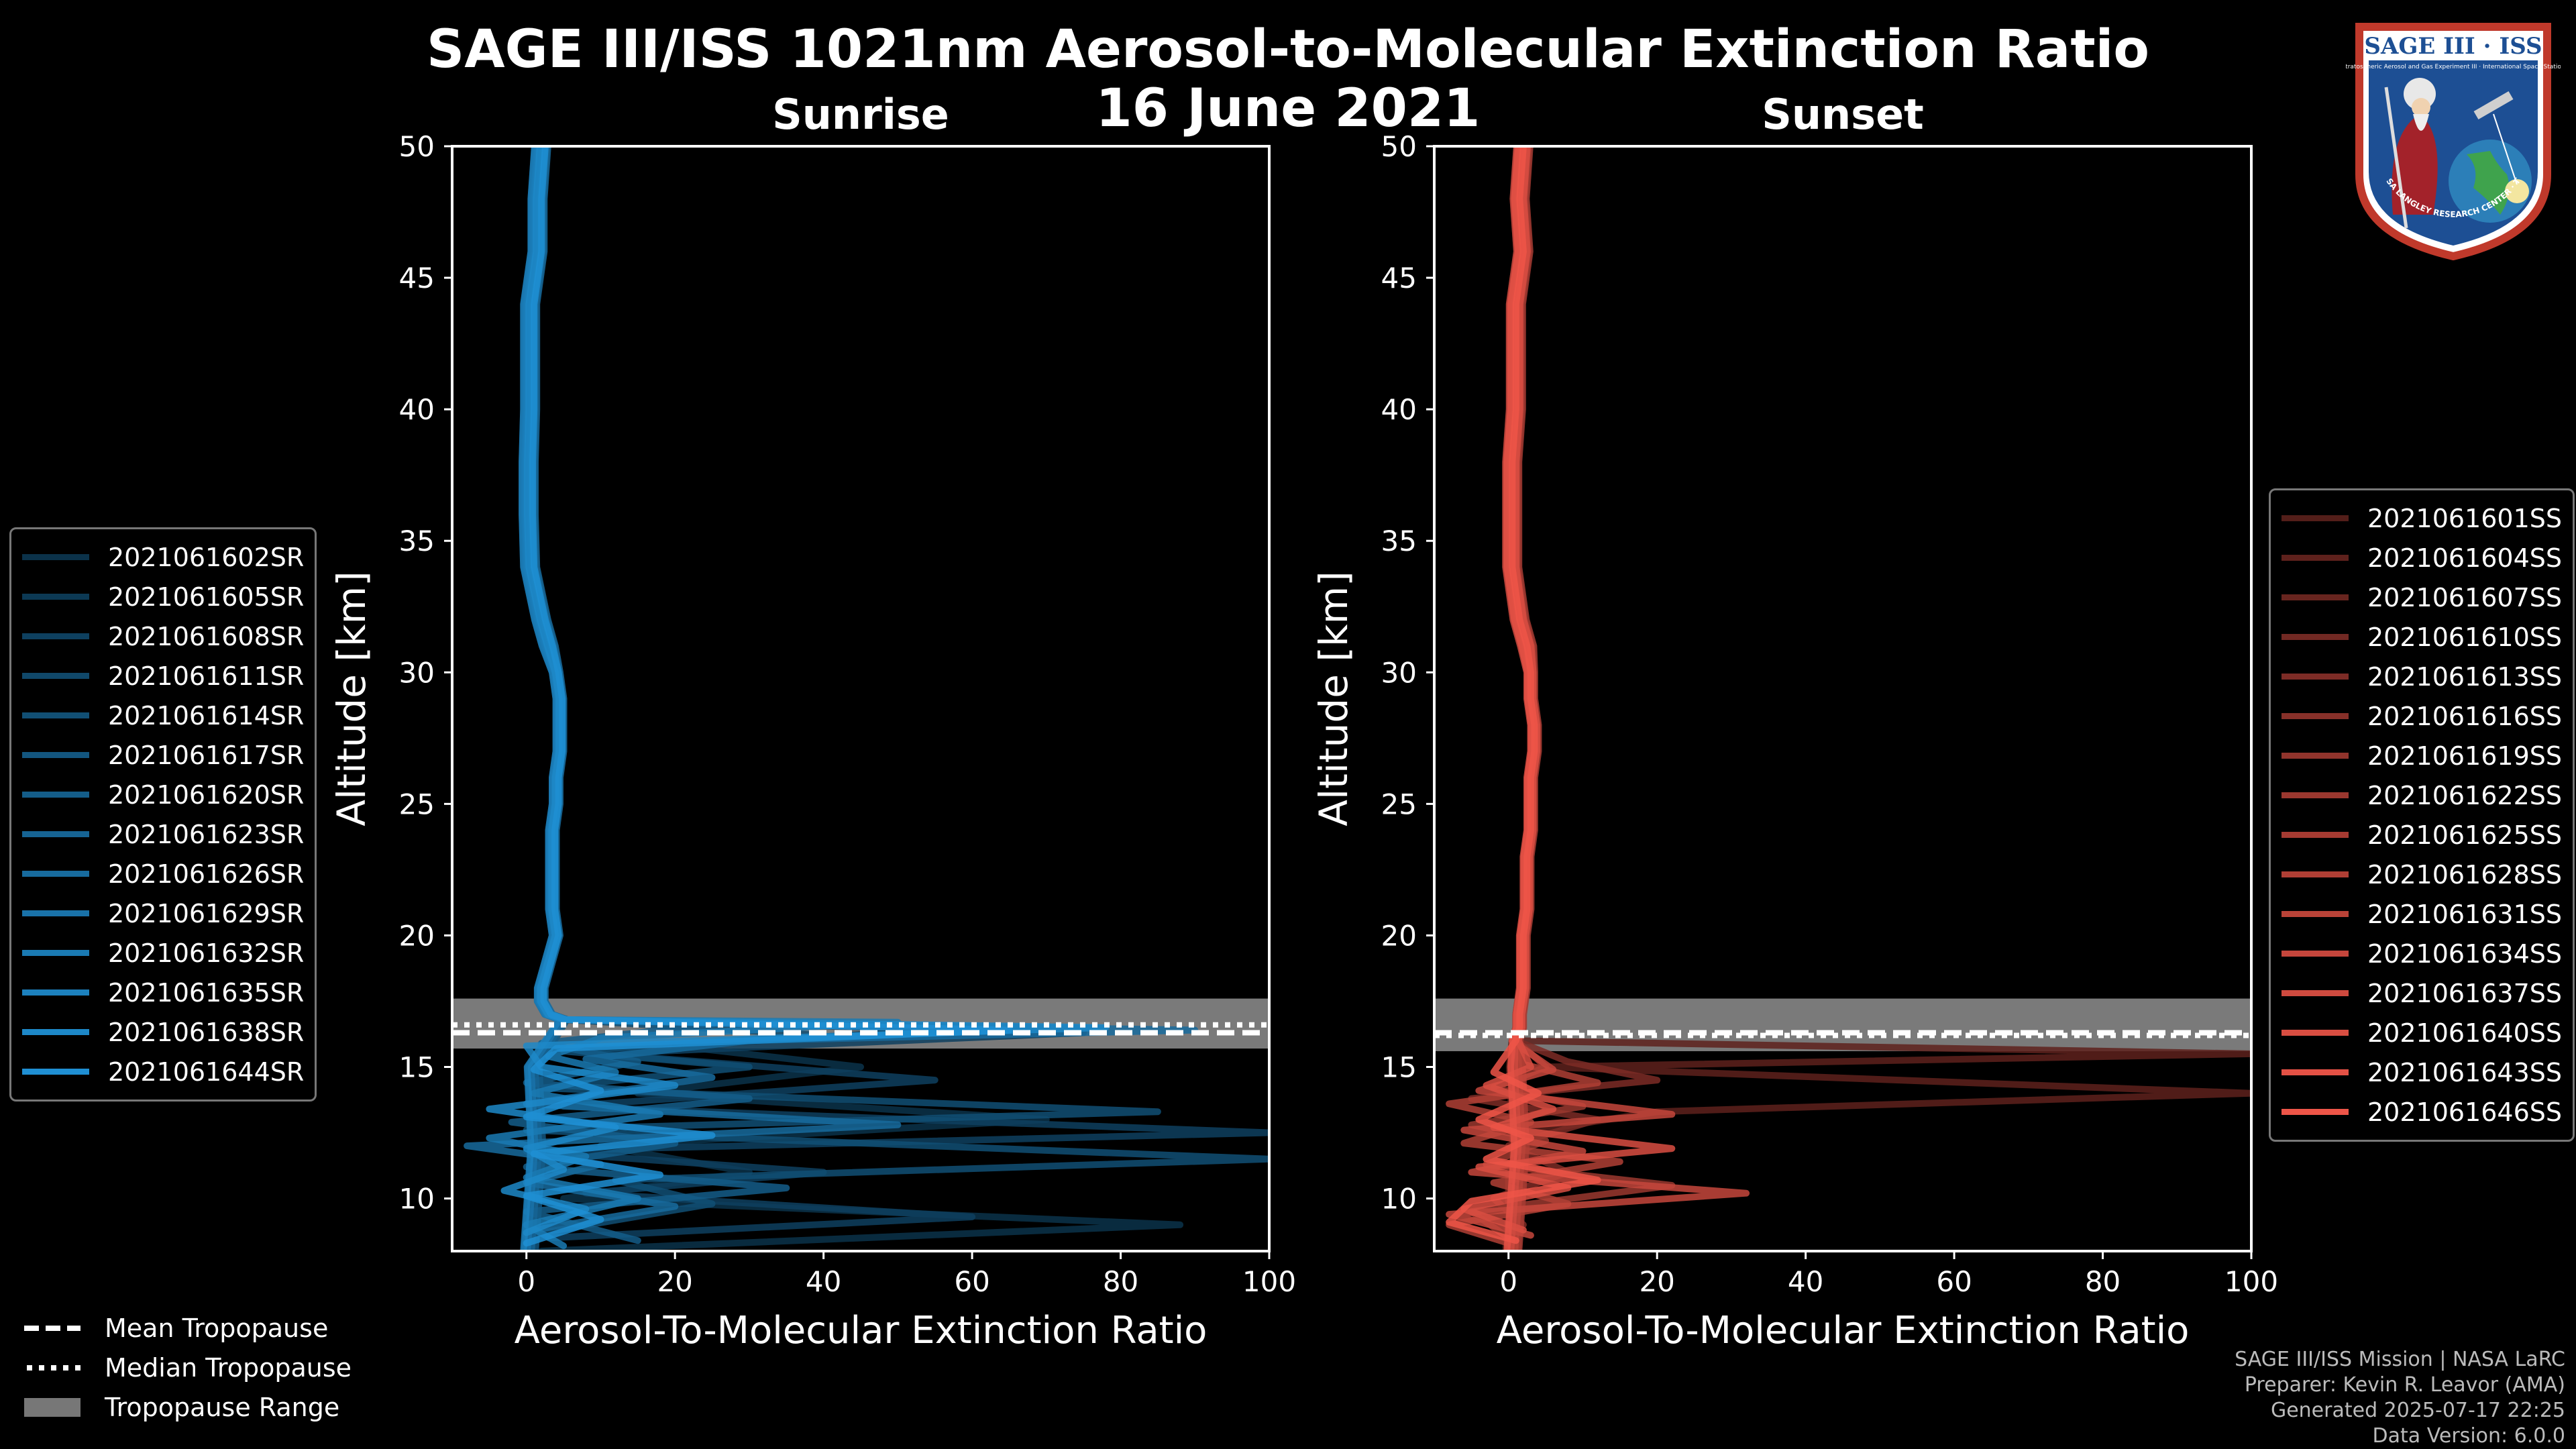  What do you see at coordinates (206, 715) in the screenshot?
I see `sunrise-legend-label: 2021061614SR` at bounding box center [206, 715].